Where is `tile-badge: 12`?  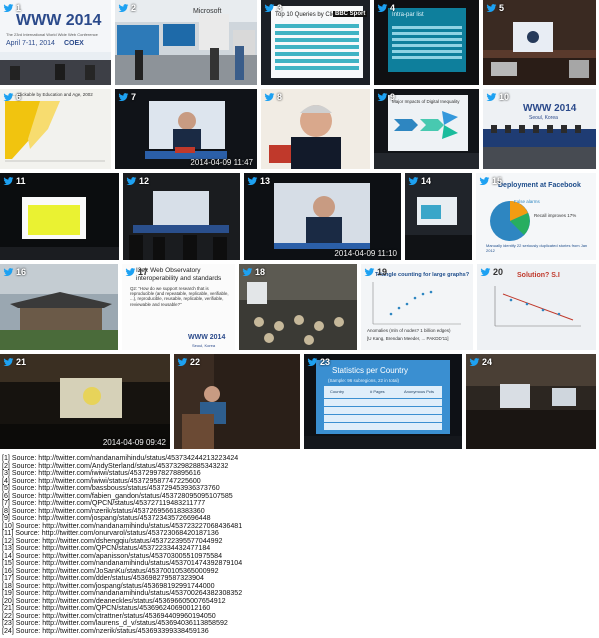
tile-badge: 12 is located at coordinates (137, 181).